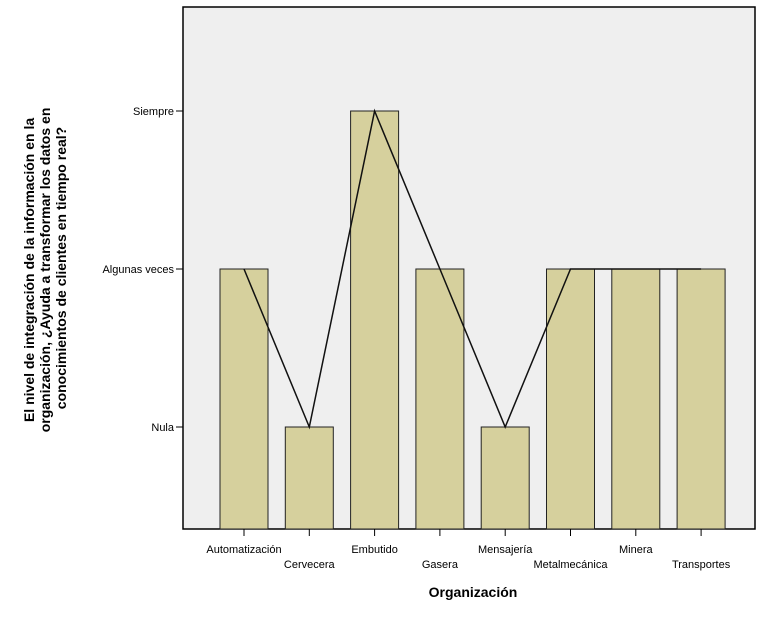 This screenshot has height=619, width=771. I want to click on x-tick-label: Minera, so click(636, 550).